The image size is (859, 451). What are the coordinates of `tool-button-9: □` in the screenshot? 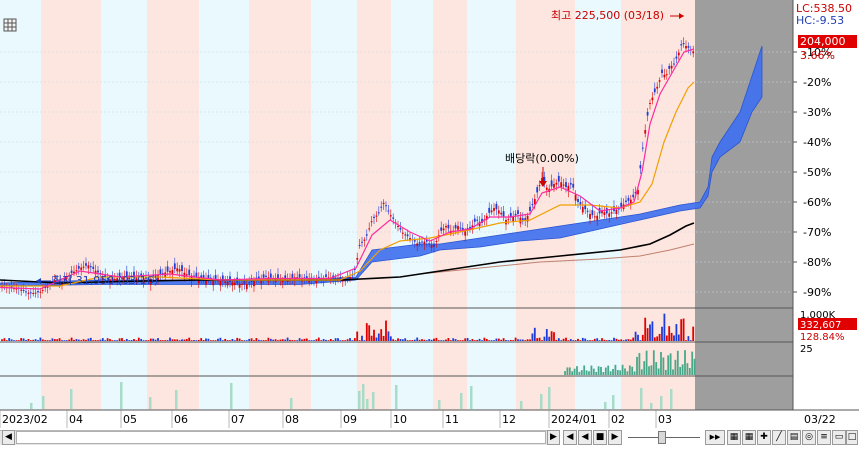 It's located at (852, 437).